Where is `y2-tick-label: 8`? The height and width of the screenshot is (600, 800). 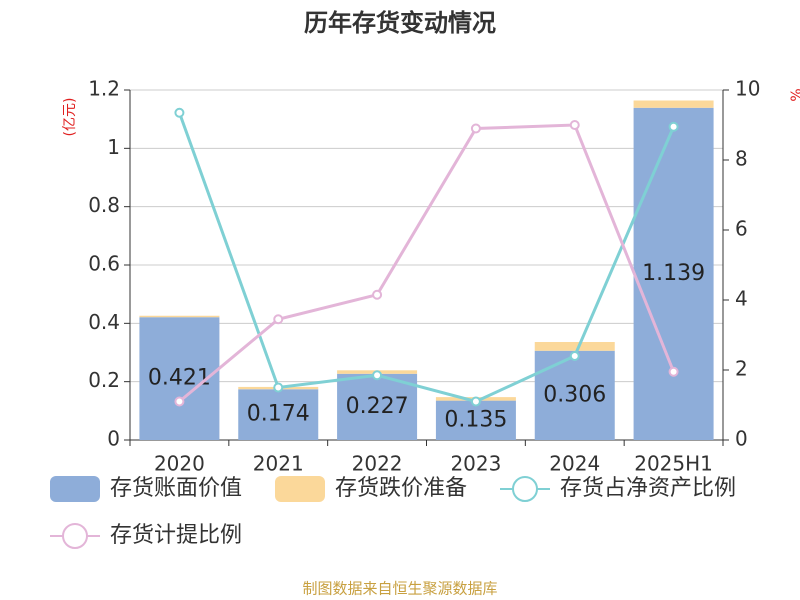
y2-tick-label: 8 is located at coordinates (741, 159).